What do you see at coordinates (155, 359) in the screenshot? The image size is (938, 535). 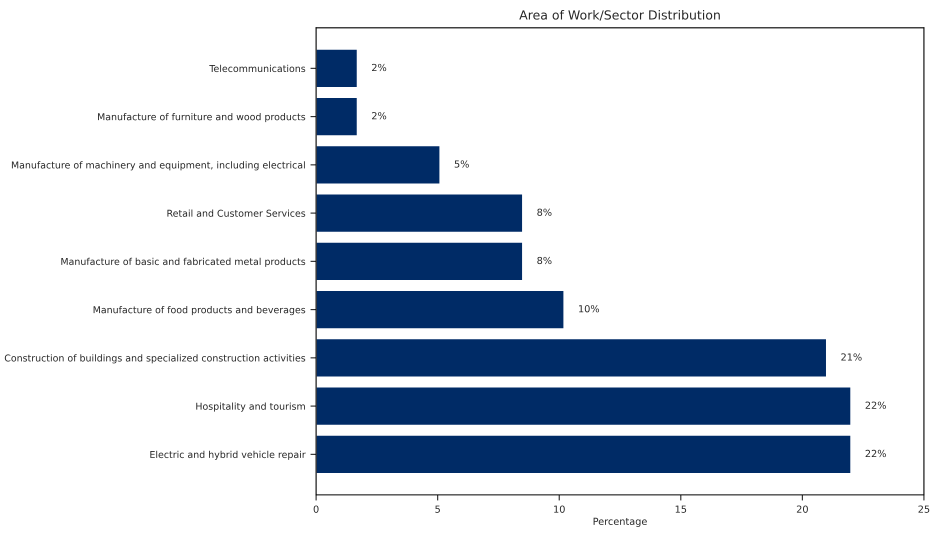 I see `y-tick-label: Construction of buildings and specialized construction activities` at bounding box center [155, 359].